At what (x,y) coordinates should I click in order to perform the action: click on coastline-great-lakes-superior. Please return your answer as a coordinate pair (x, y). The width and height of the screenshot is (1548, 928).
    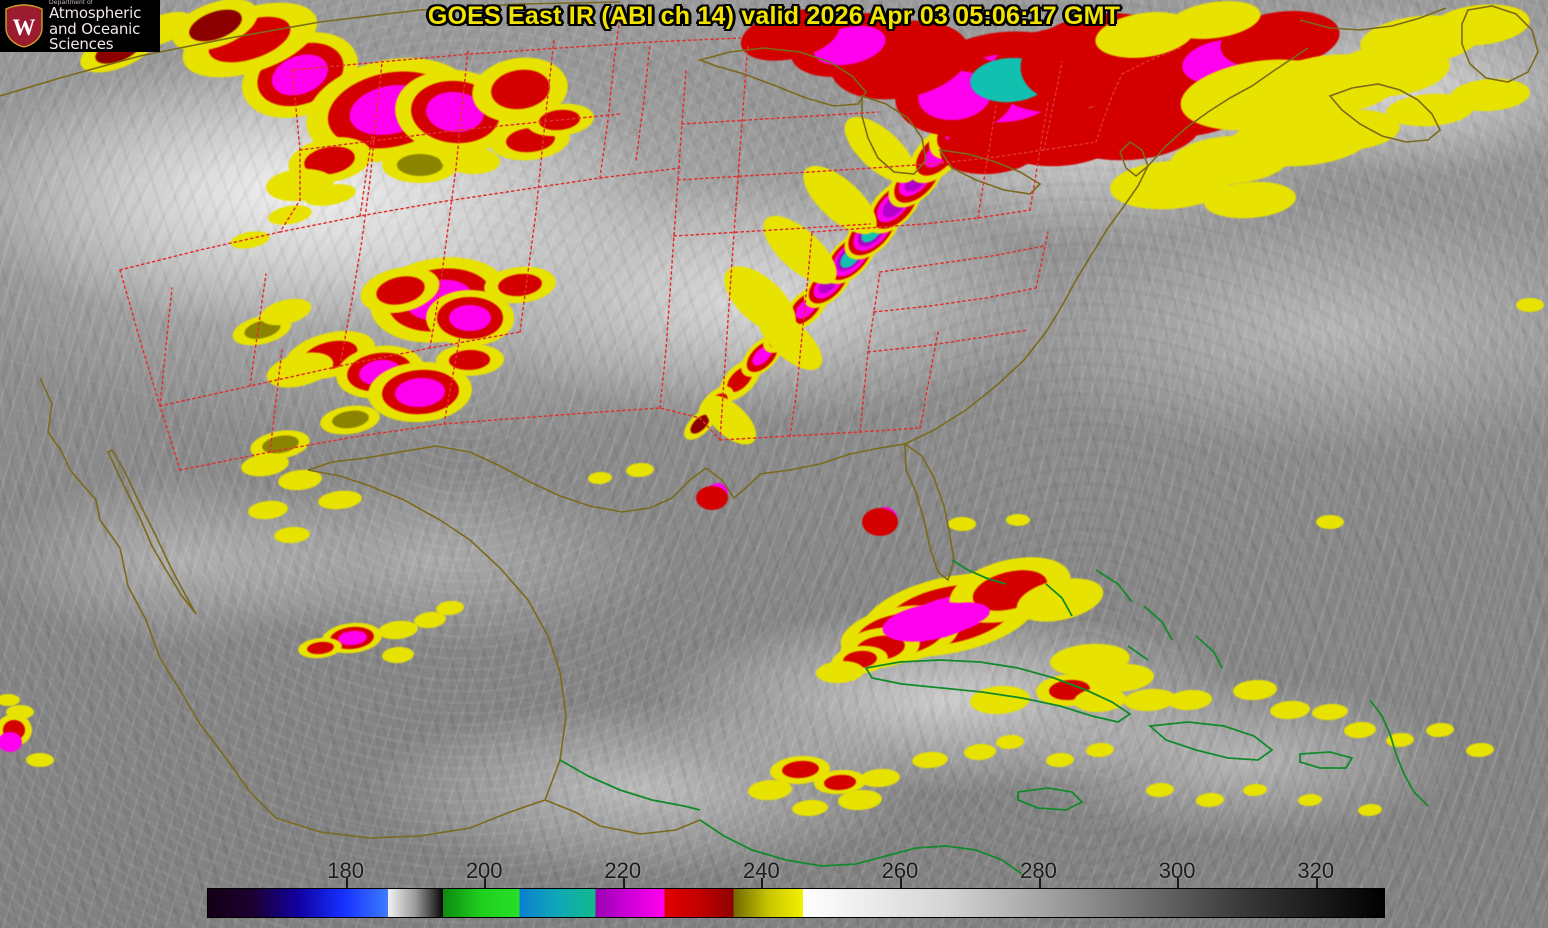
    Looking at the image, I should click on (782, 77).